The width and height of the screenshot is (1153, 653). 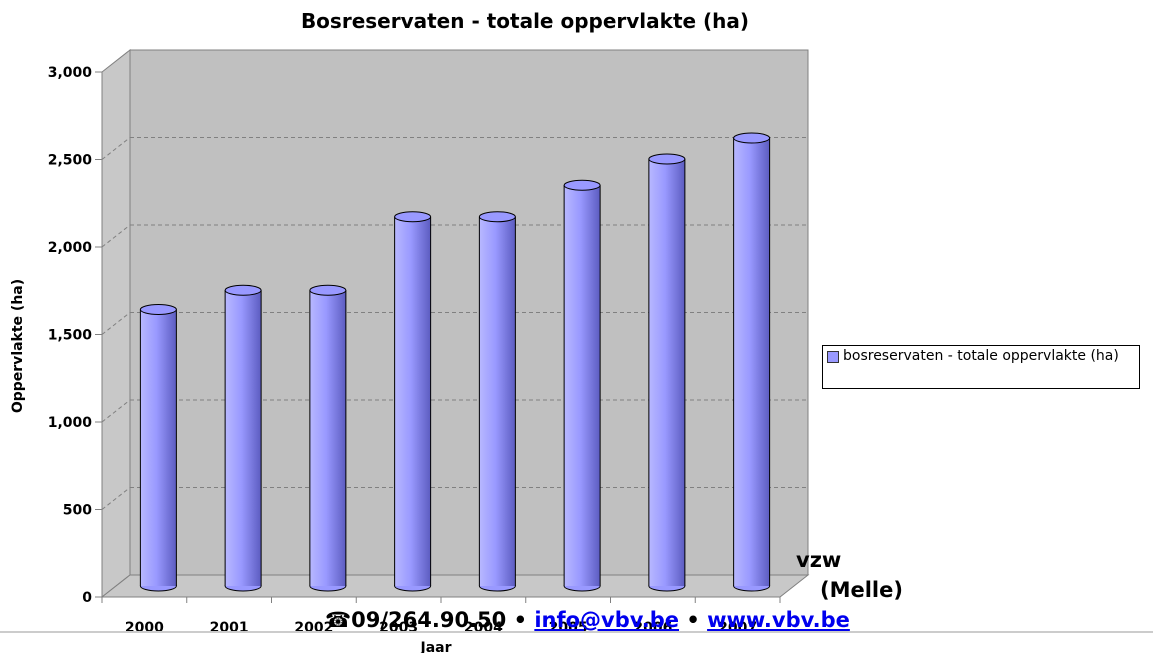 What do you see at coordinates (70, 336) in the screenshot?
I see `y-tick-label: 1,500` at bounding box center [70, 336].